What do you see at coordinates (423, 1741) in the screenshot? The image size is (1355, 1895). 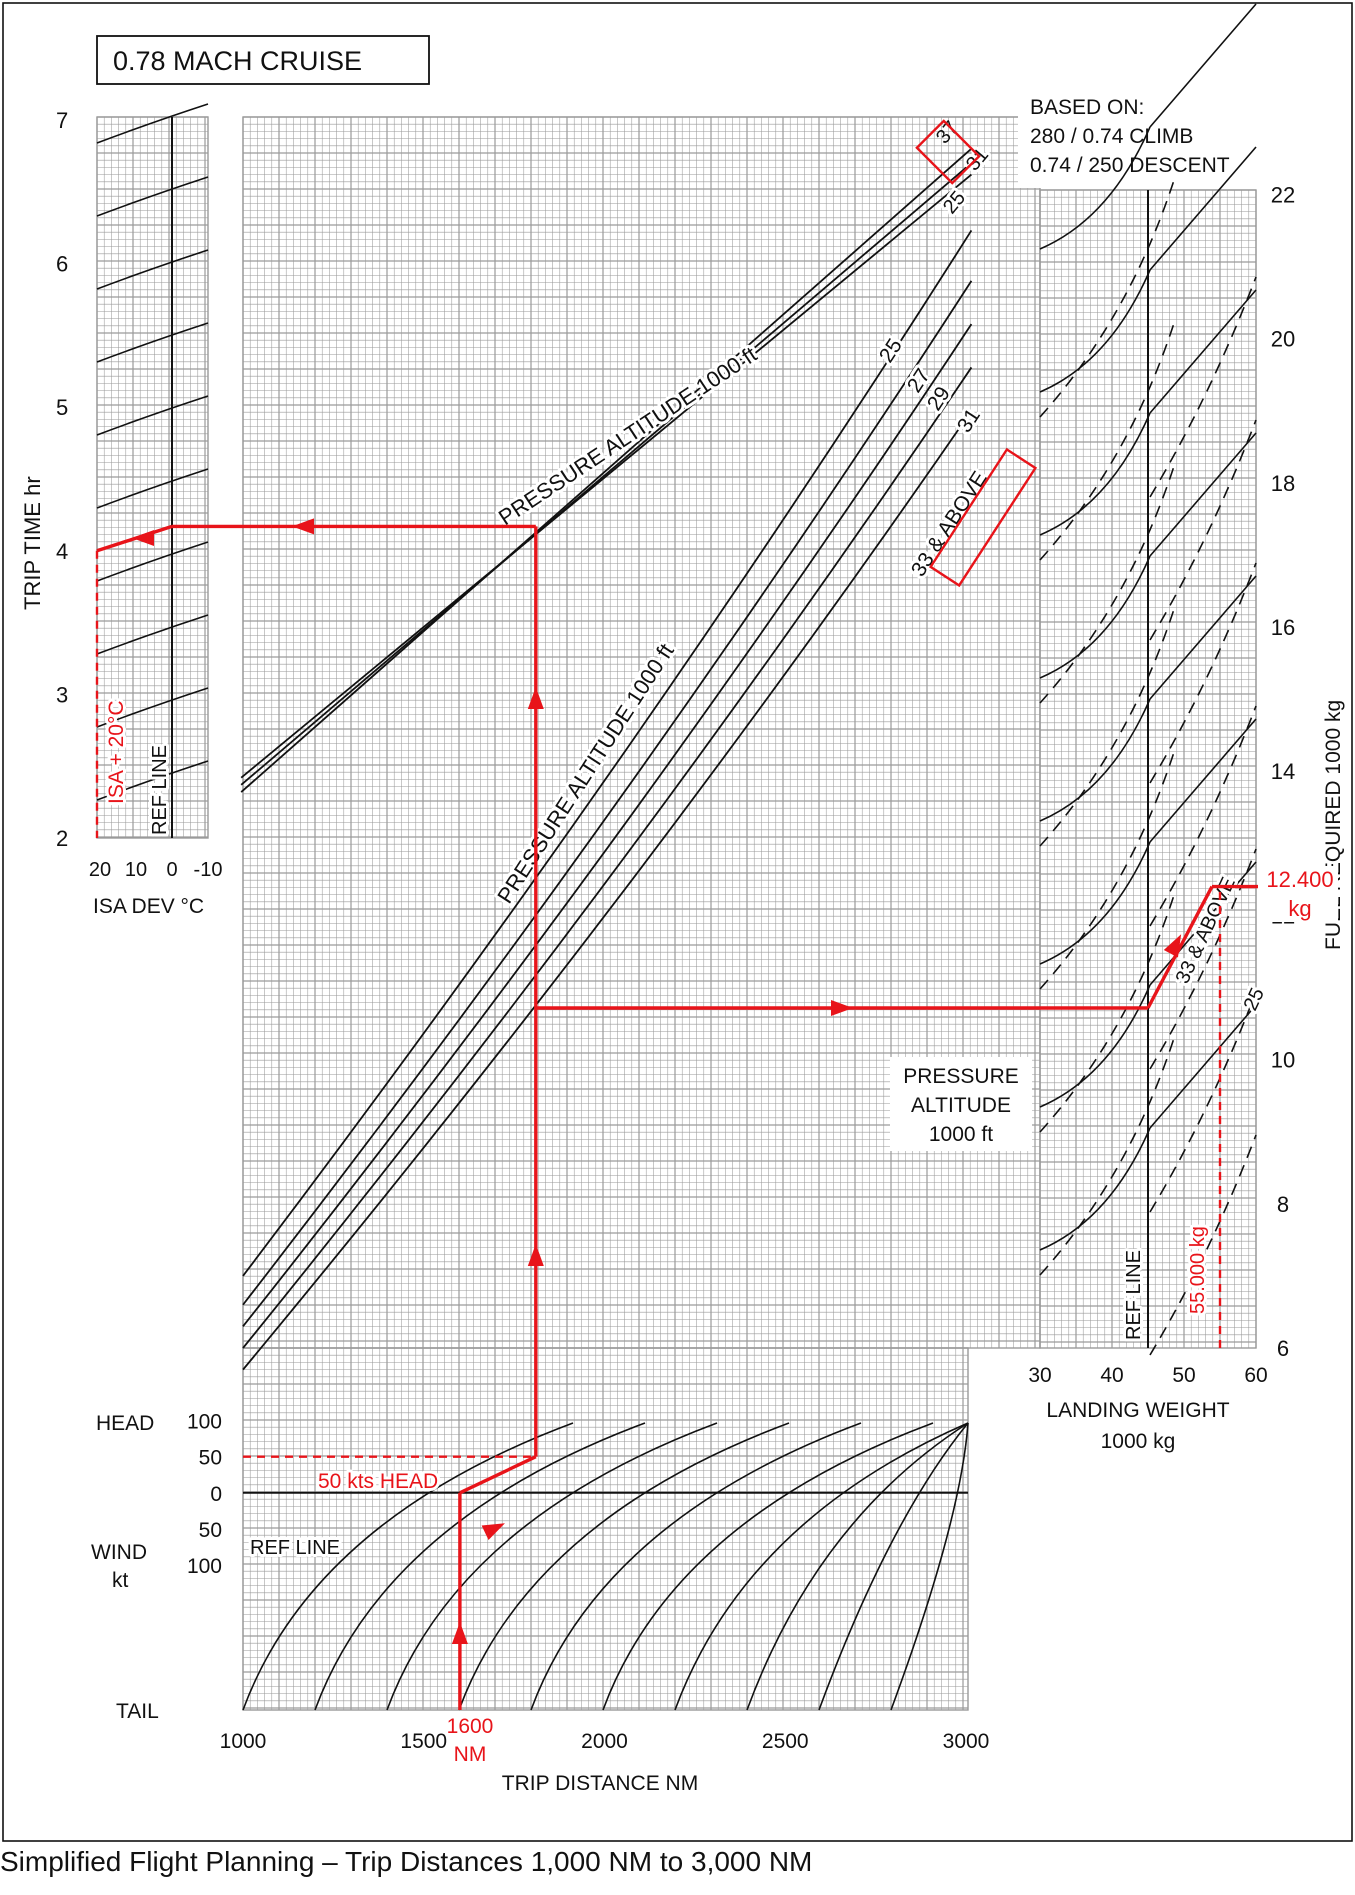 I see `distance-tick-label: 1500` at bounding box center [423, 1741].